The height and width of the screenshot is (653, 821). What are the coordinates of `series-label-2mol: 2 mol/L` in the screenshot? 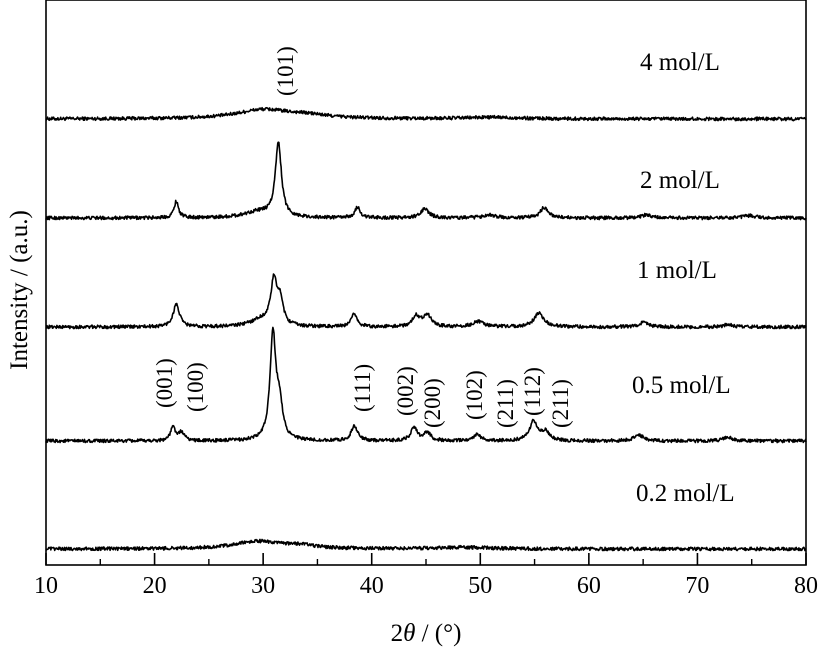 It's located at (680, 180).